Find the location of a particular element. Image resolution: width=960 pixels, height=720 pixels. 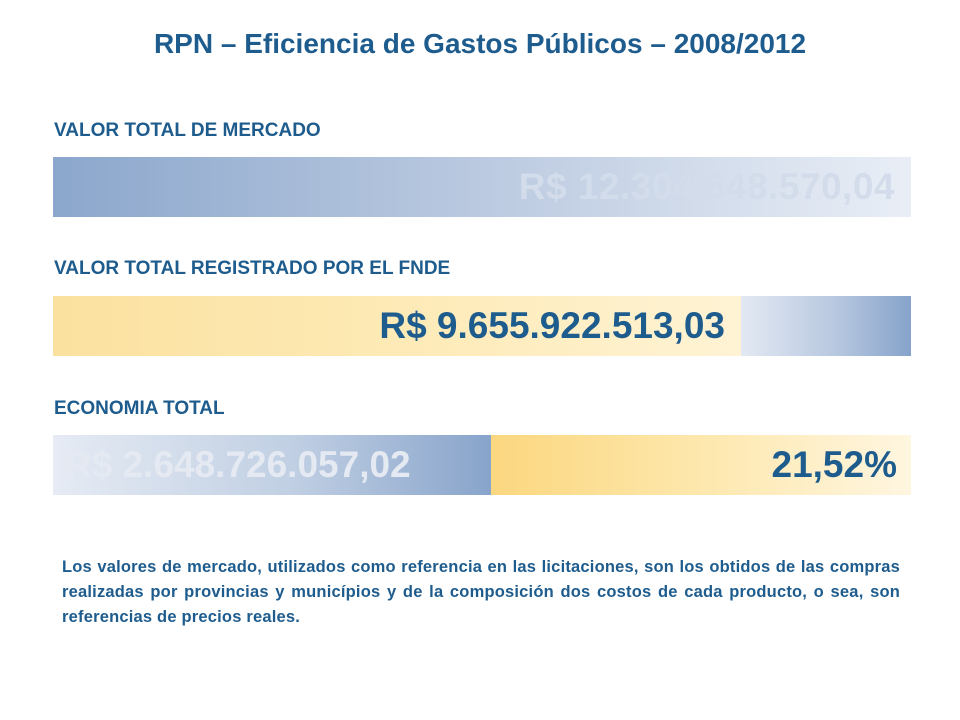

total-savings-label: ECONOMIA TOTAL is located at coordinates (139, 408).